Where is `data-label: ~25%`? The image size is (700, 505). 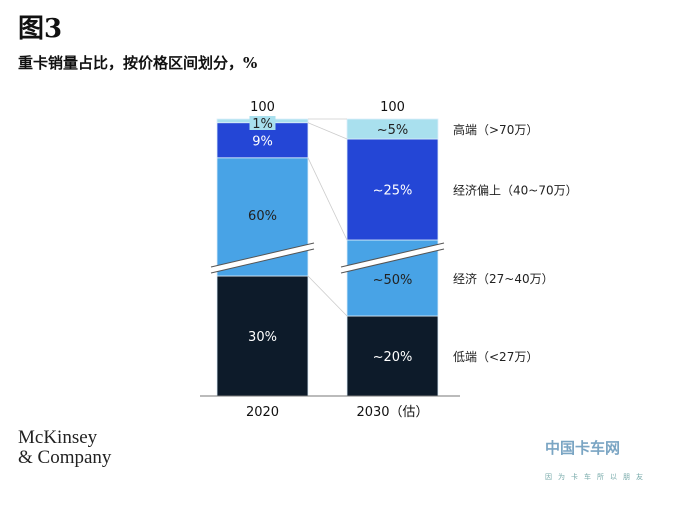 data-label: ~25% is located at coordinates (393, 191).